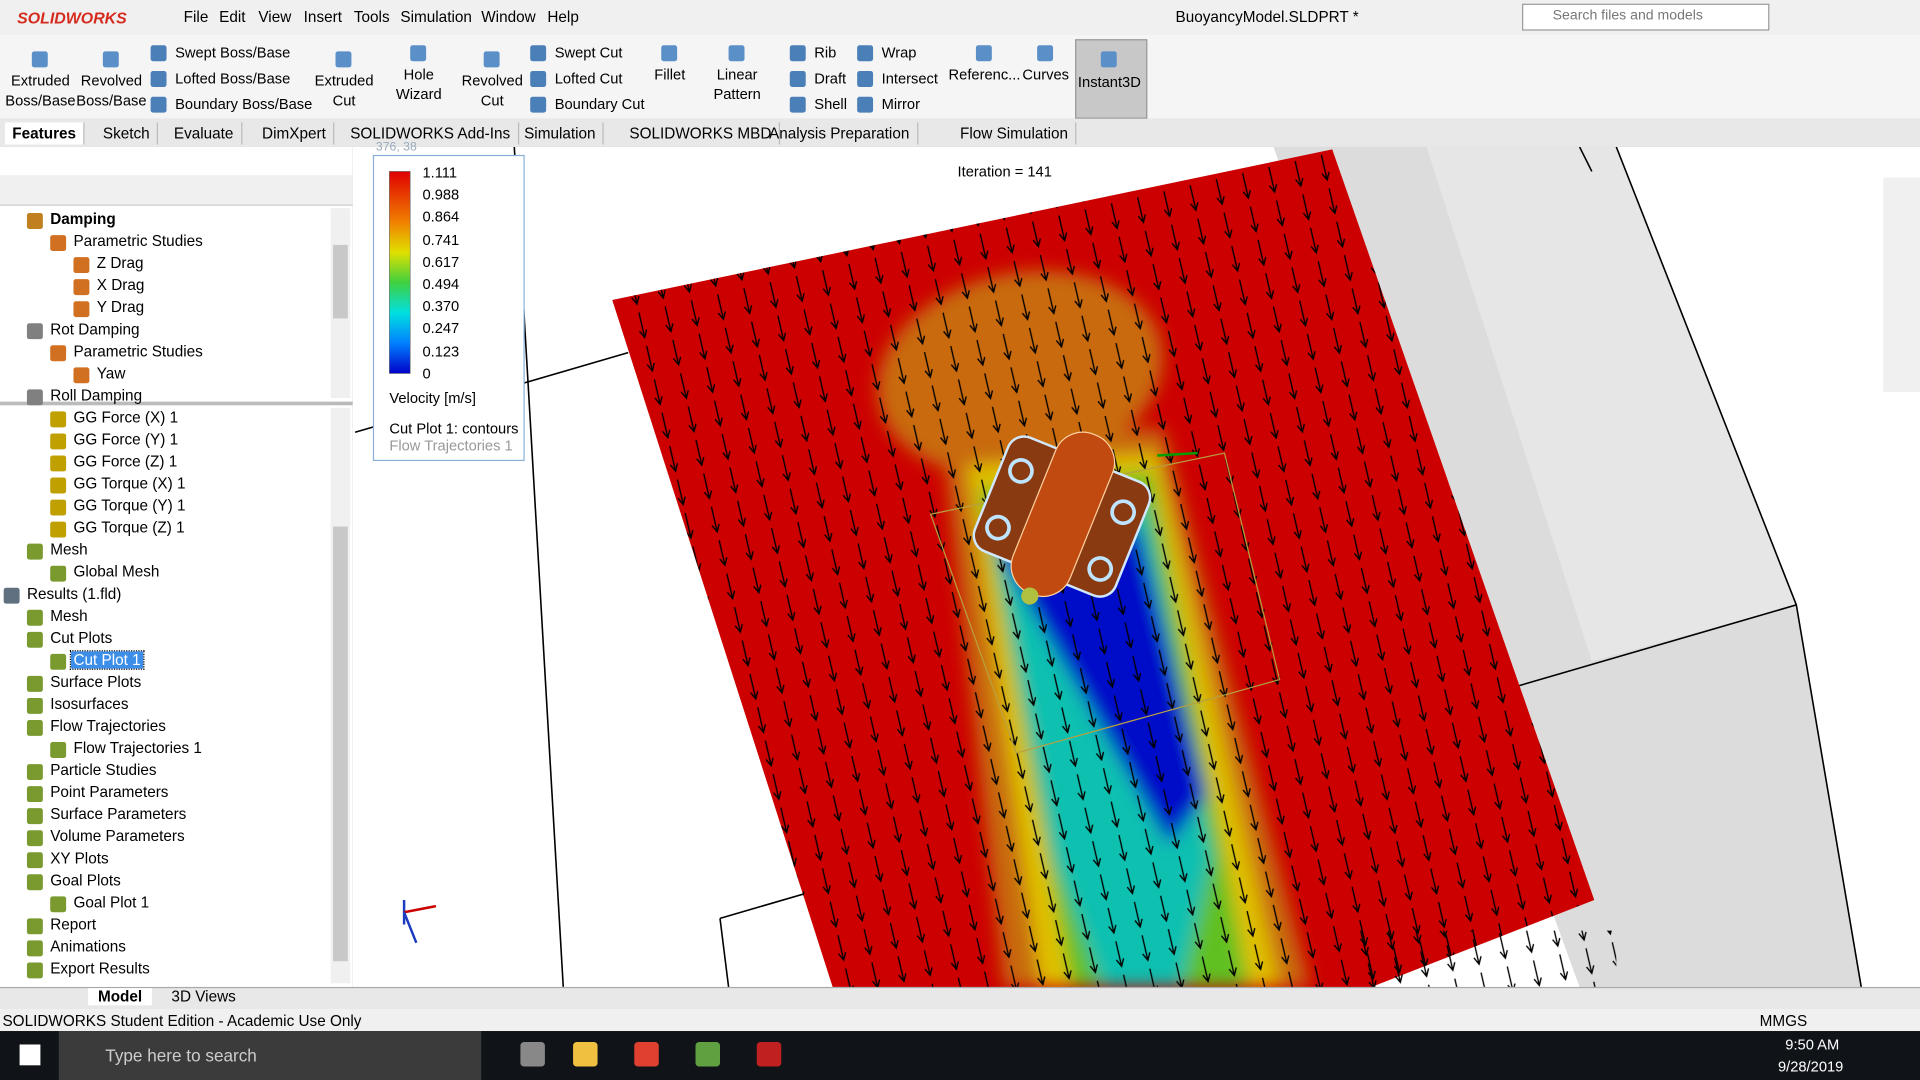 The width and height of the screenshot is (1920, 1080). I want to click on tree-item: Point Parameters, so click(109, 792).